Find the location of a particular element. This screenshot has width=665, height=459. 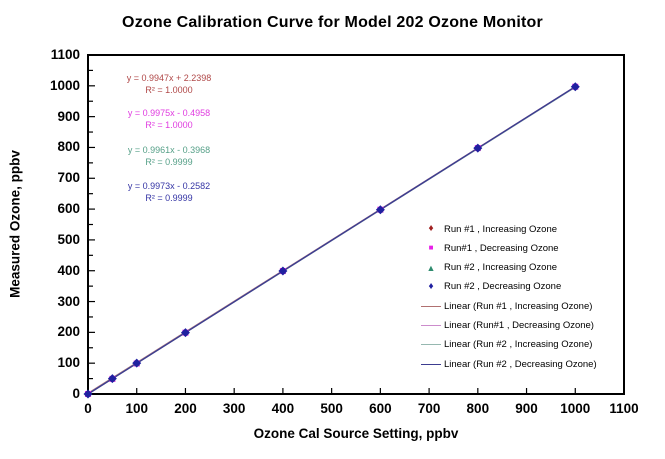

x-tick-label: 500 is located at coordinates (331, 408).